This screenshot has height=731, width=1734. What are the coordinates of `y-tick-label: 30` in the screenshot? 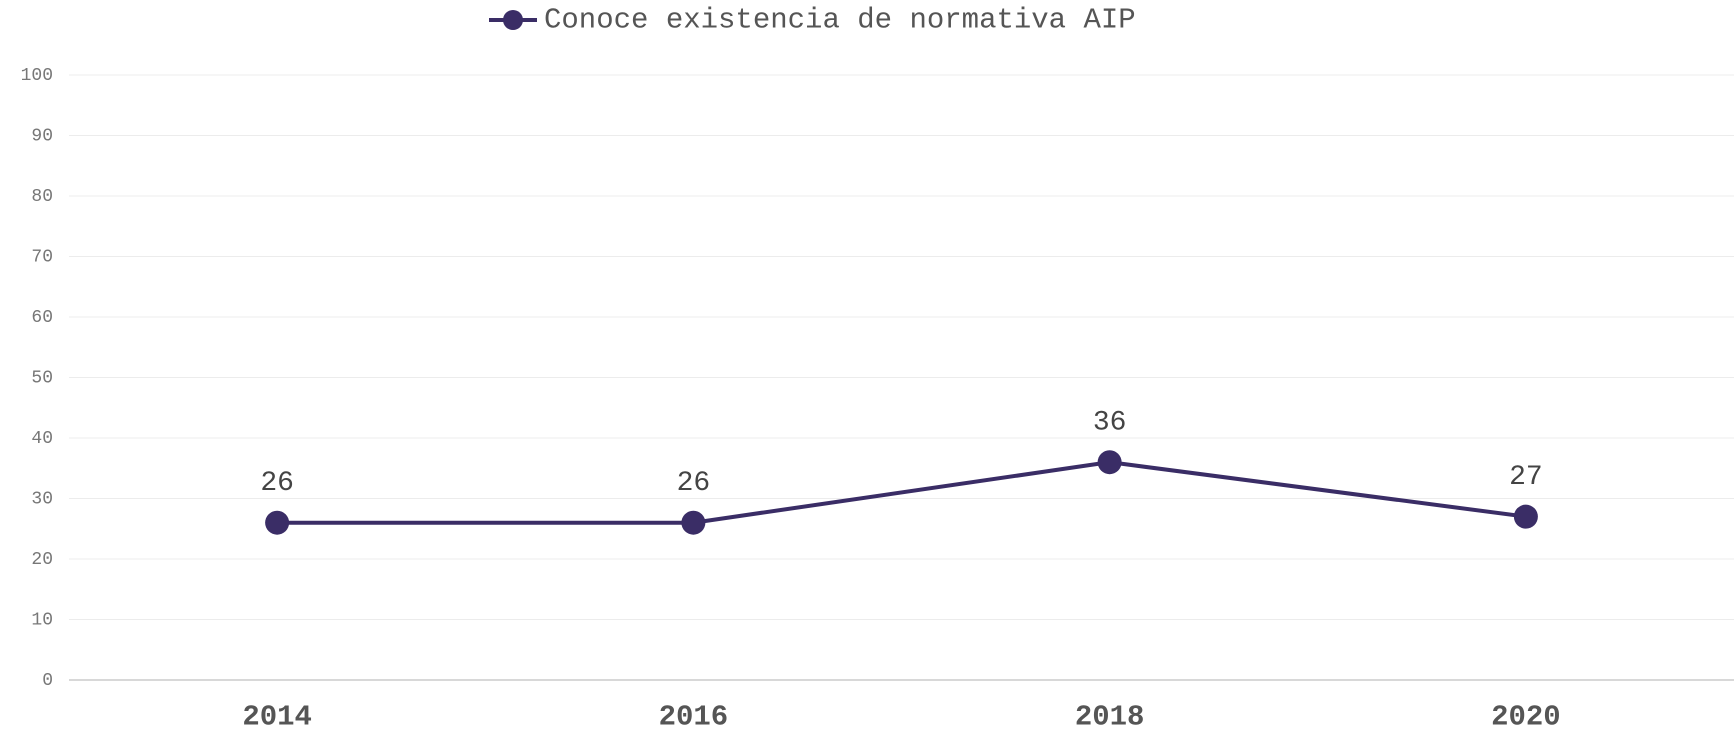 It's located at (42, 499).